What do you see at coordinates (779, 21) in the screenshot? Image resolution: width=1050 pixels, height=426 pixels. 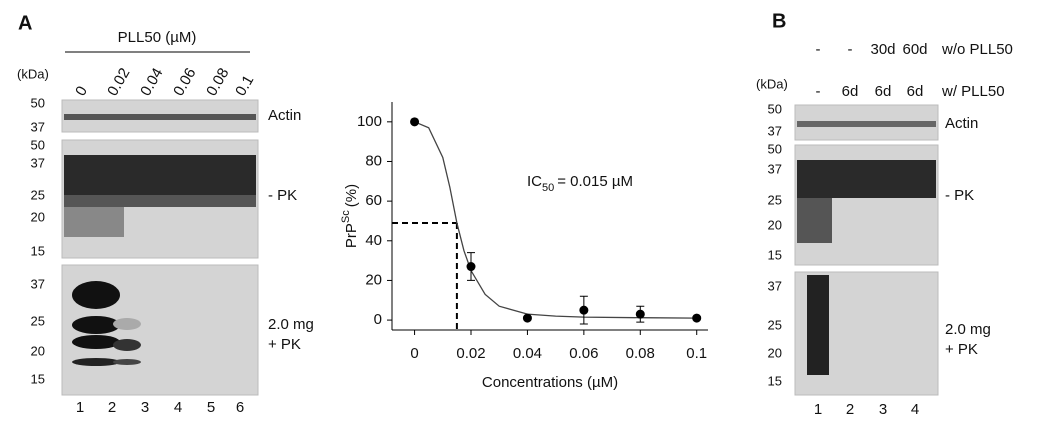 I see `panel-label: B` at bounding box center [779, 21].